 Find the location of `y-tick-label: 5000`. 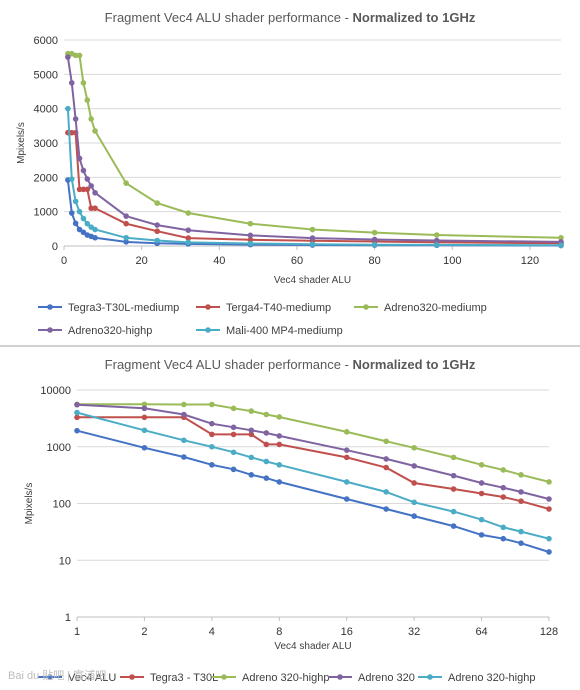

y-tick-label: 5000 is located at coordinates (46, 75).